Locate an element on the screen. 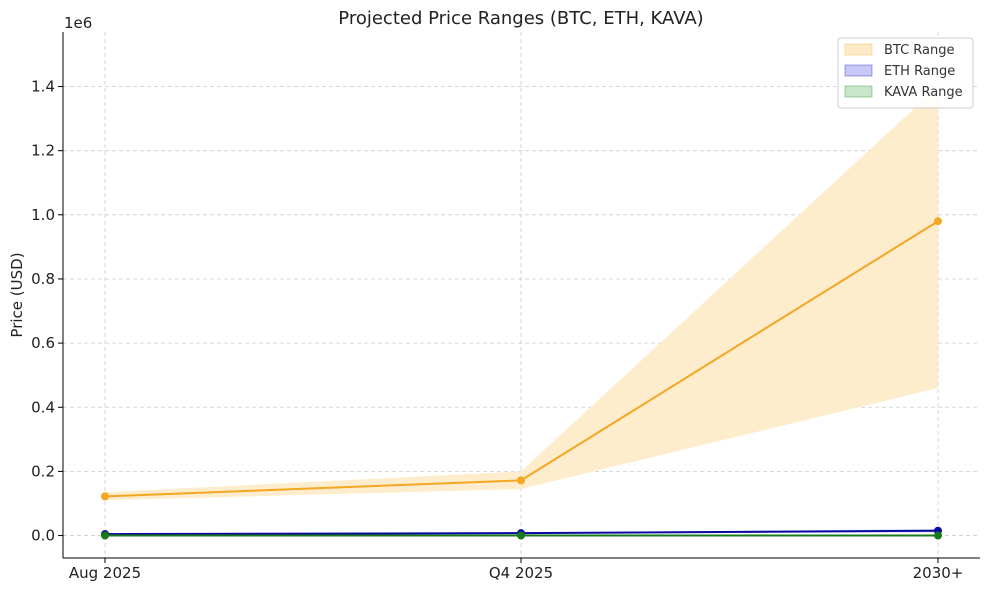 This screenshot has height=590, width=990. y-tick-label: 0.6 is located at coordinates (43, 343).